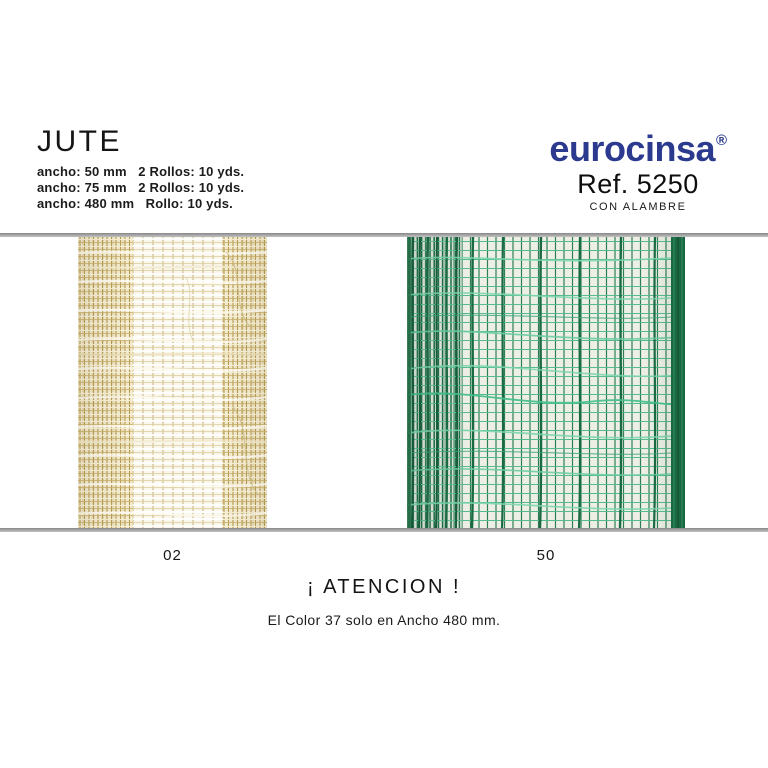  I want to click on spec-line-75mm: ancho: 75 mm 2 Rollos: 10 yds., so click(141, 187).